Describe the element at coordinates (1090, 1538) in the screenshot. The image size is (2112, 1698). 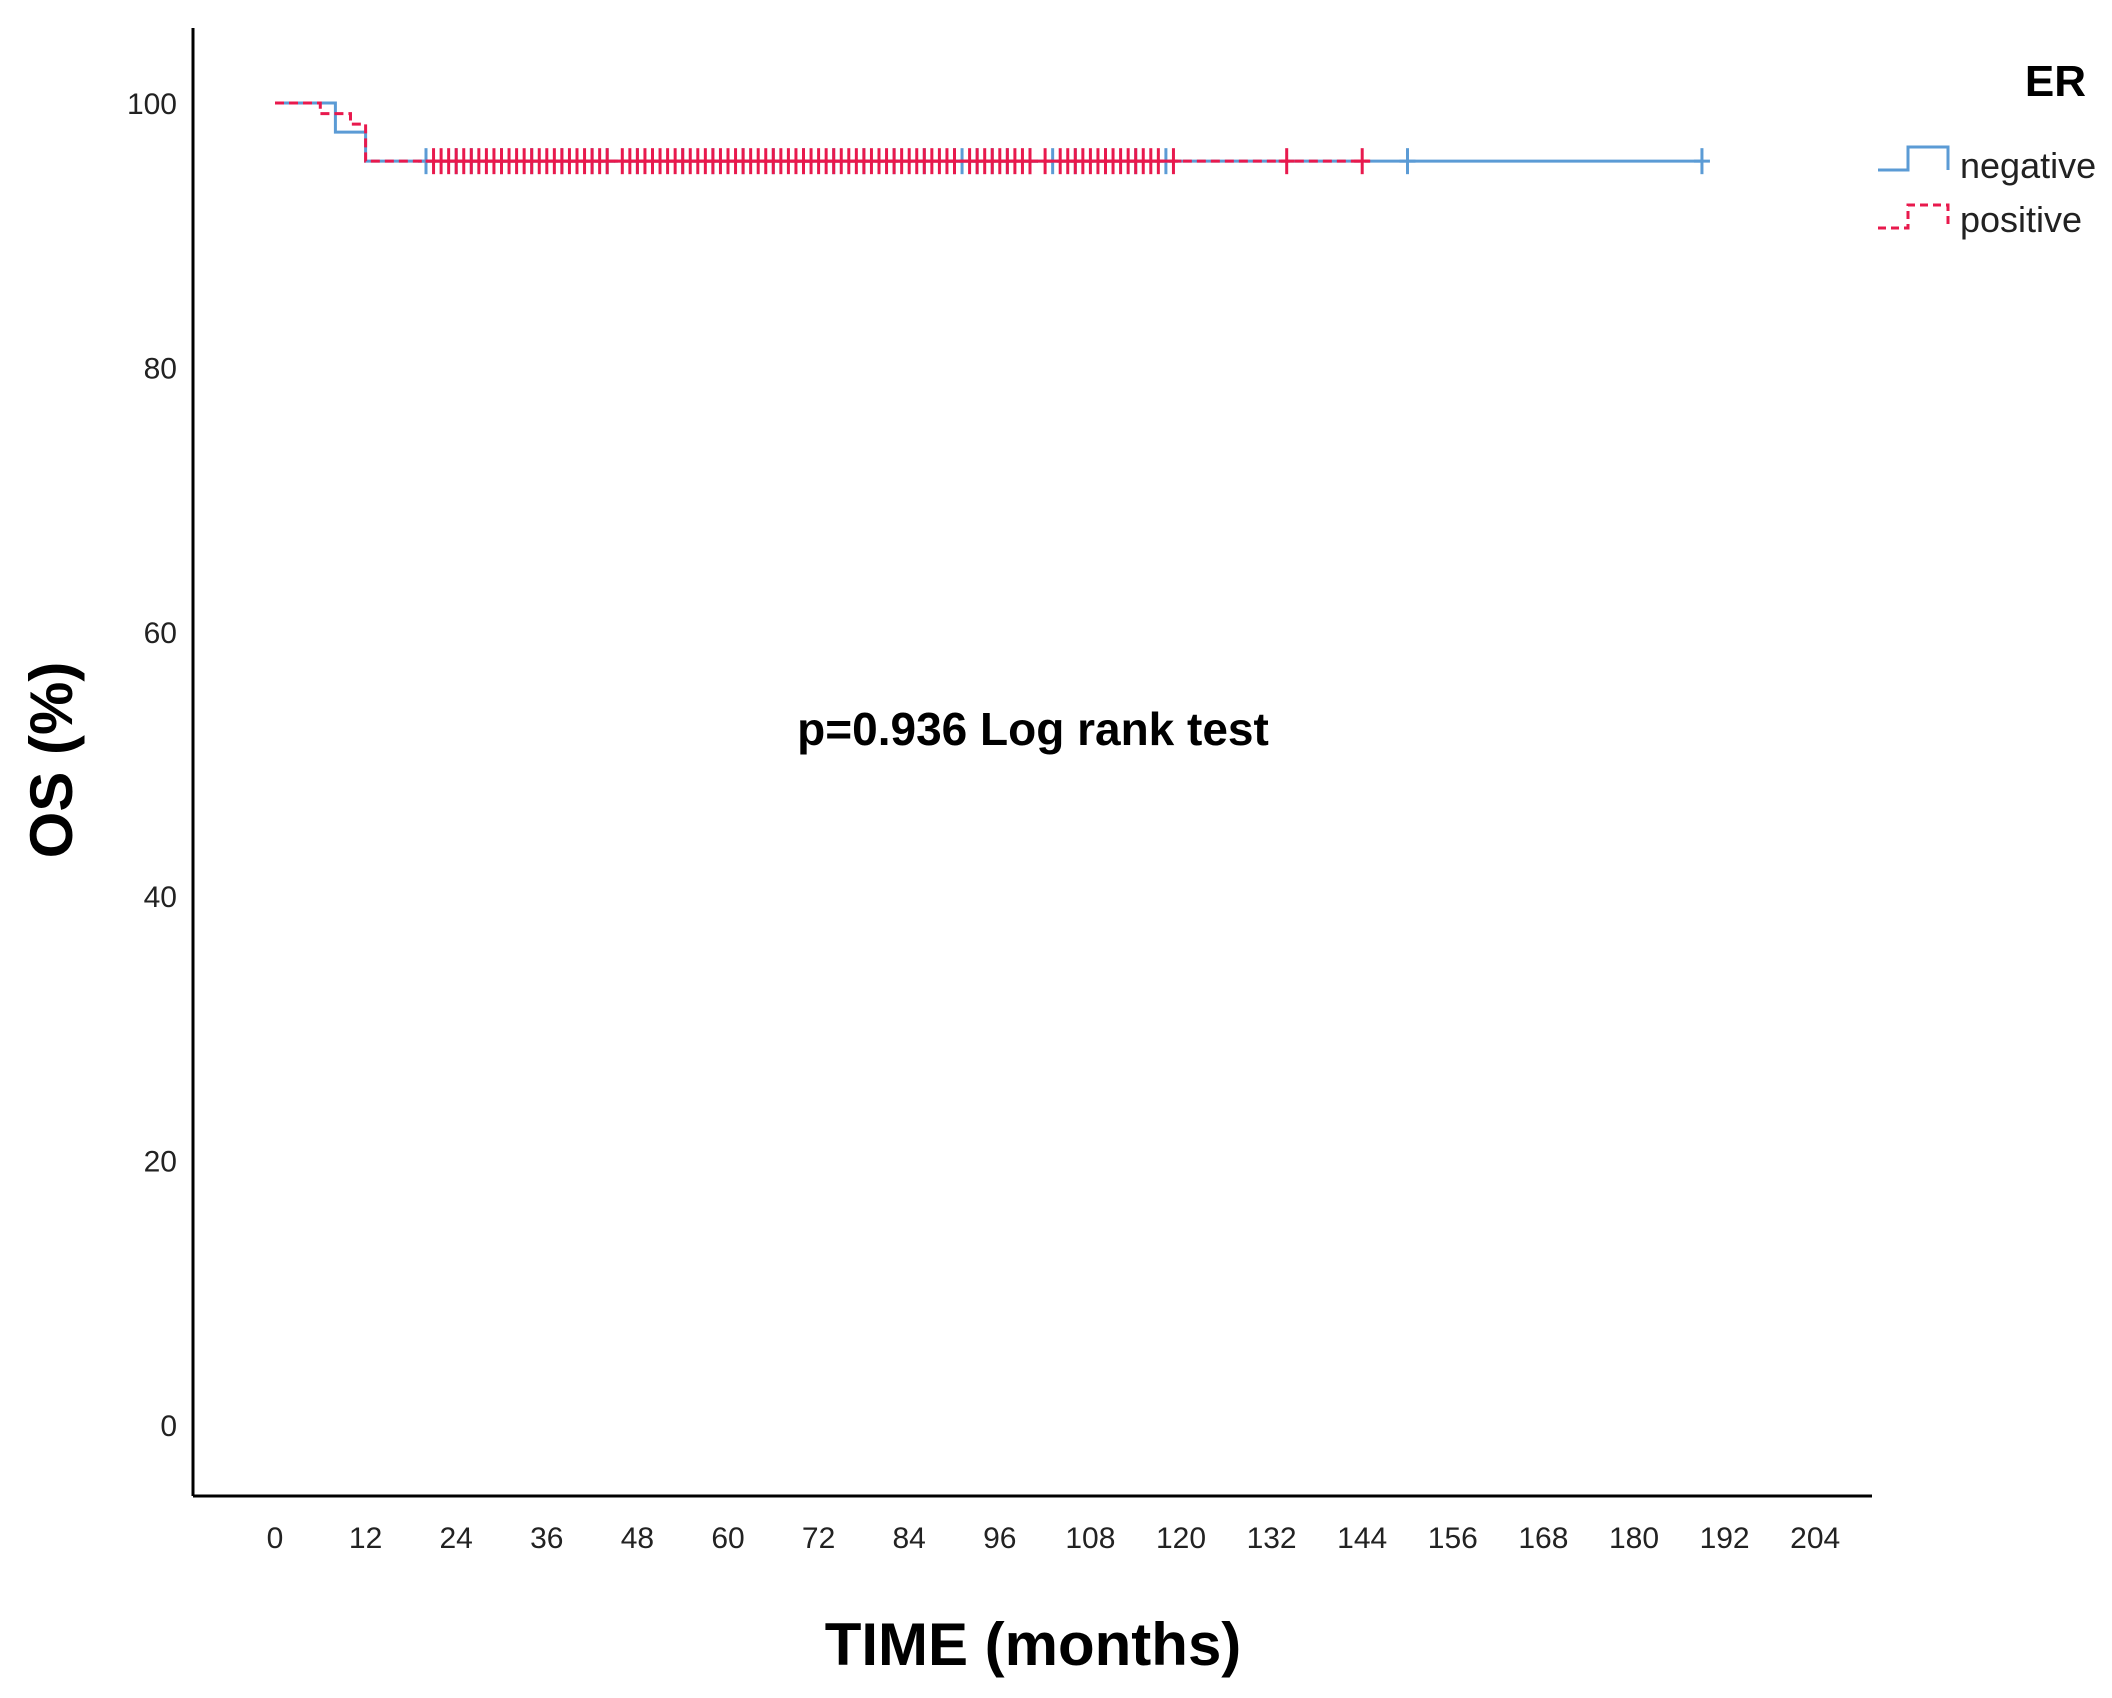
I see `x-tick-label: 108` at that location.